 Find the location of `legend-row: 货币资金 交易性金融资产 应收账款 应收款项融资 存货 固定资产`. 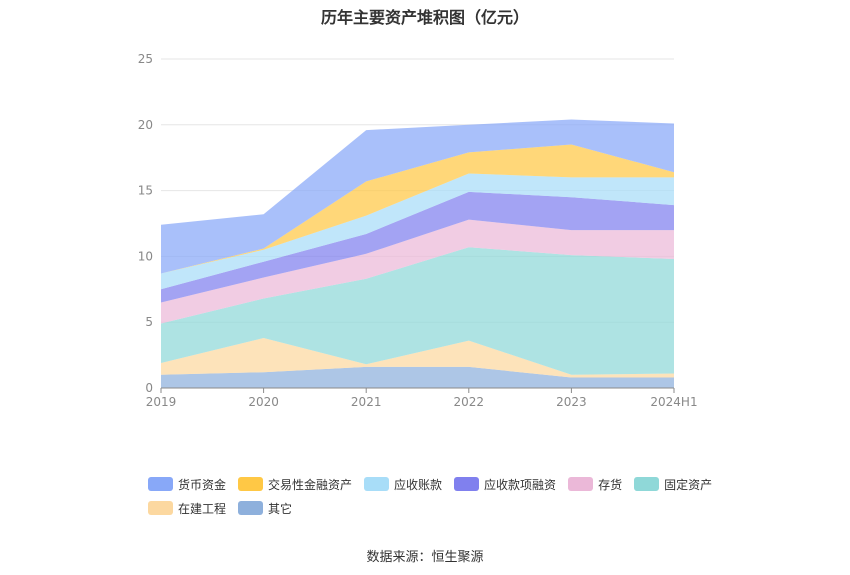

legend-row: 货币资金 交易性金融资产 应收账款 应收款项融资 存货 固定资产 is located at coordinates (448, 484).